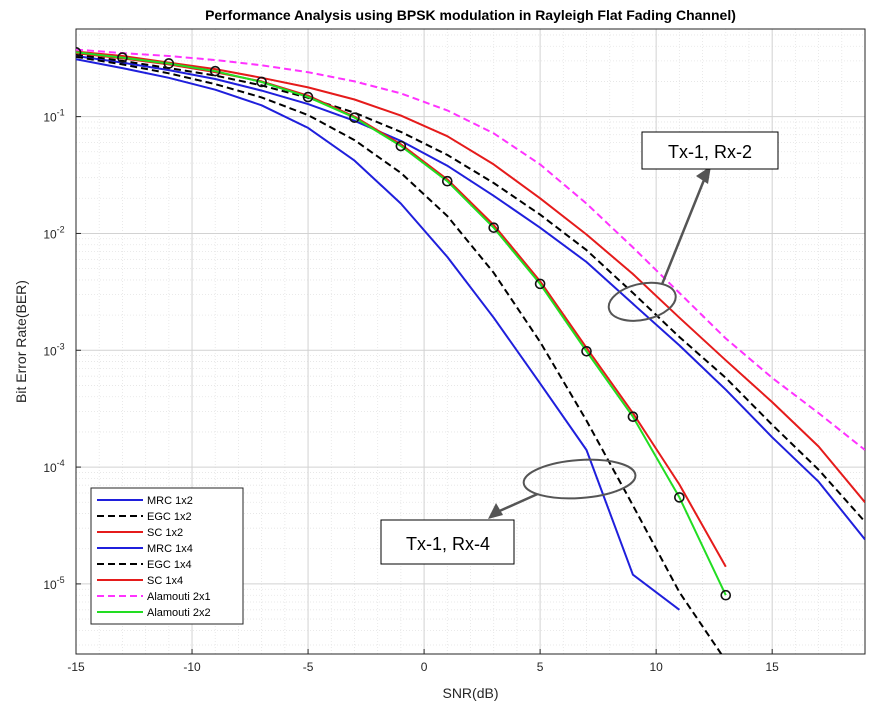 This screenshot has width=880, height=708. I want to click on x-tick-label: 0, so click(424, 667).